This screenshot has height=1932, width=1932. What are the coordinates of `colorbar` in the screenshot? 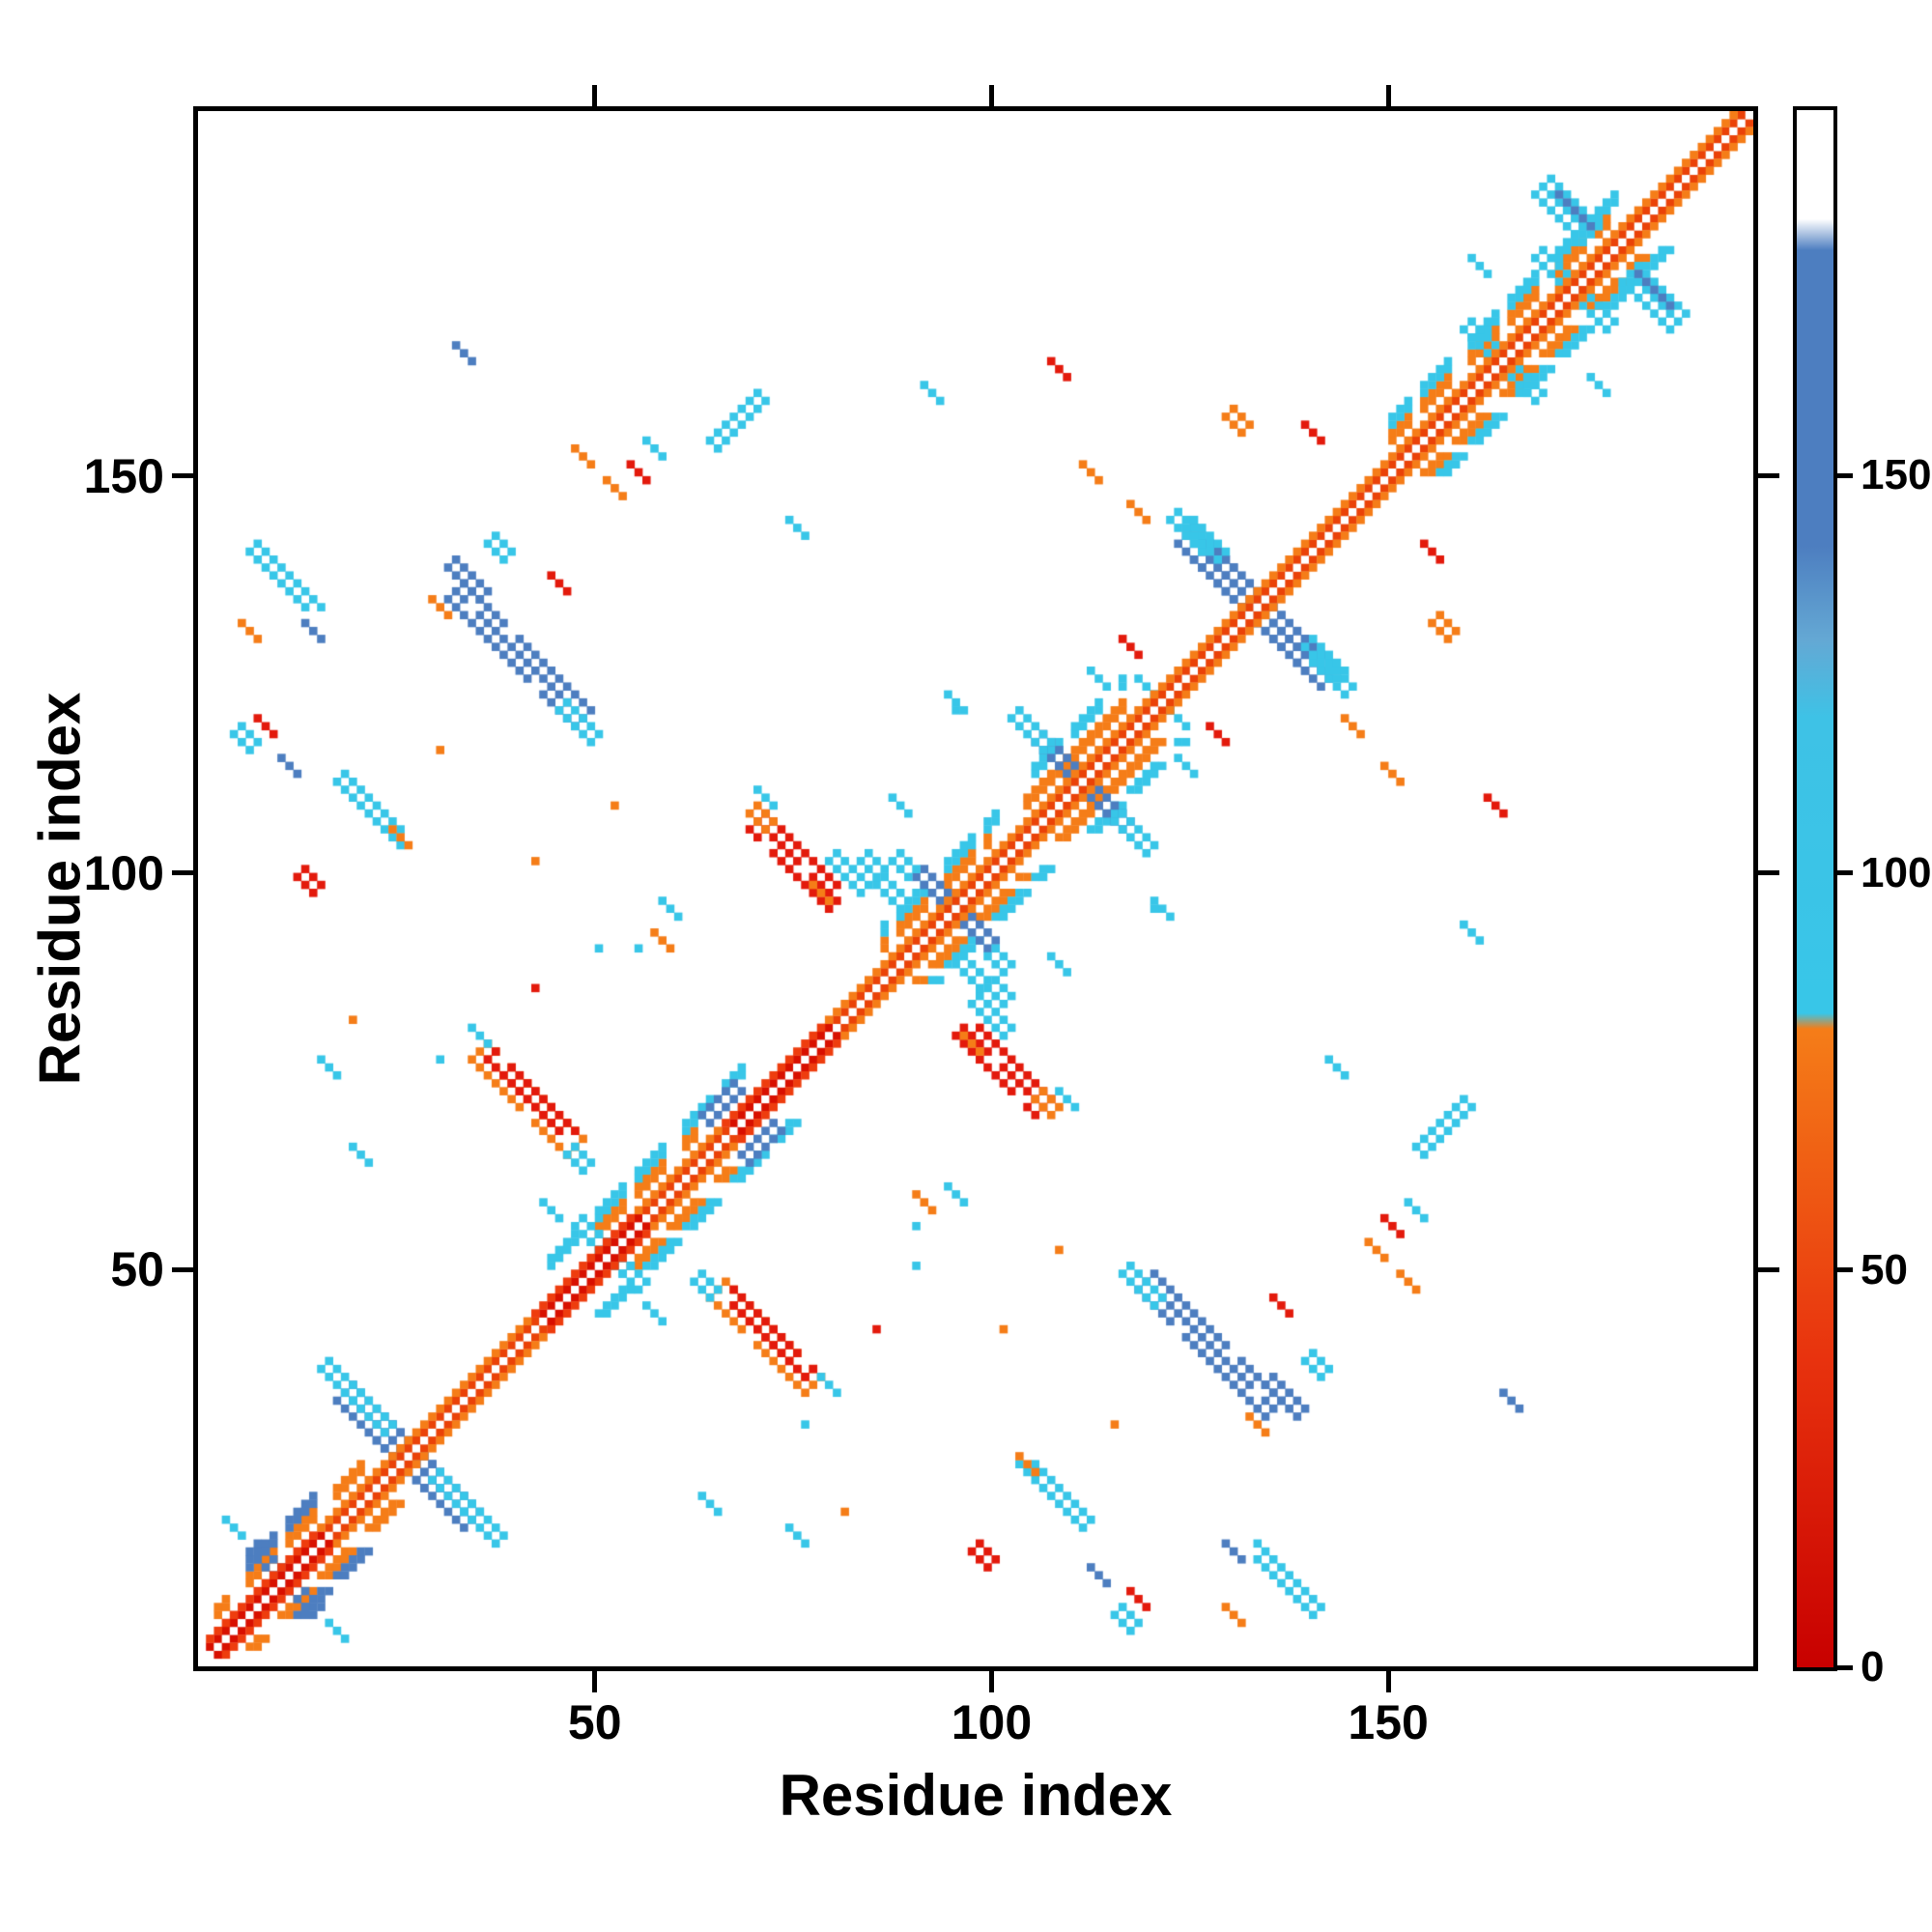 It's located at (1815, 888).